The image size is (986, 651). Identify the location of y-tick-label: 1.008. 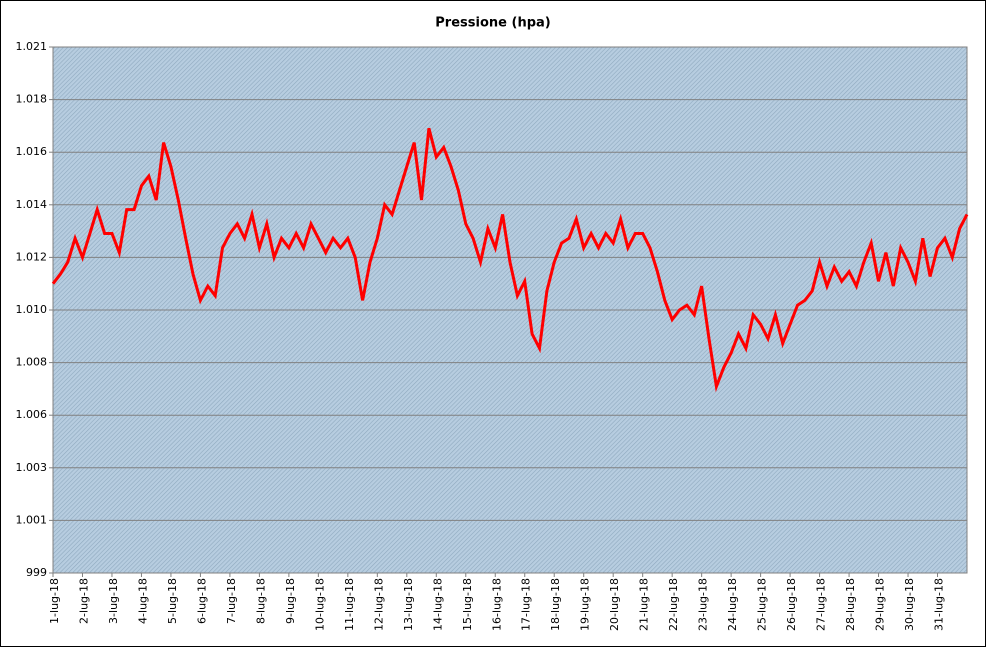
(32, 362).